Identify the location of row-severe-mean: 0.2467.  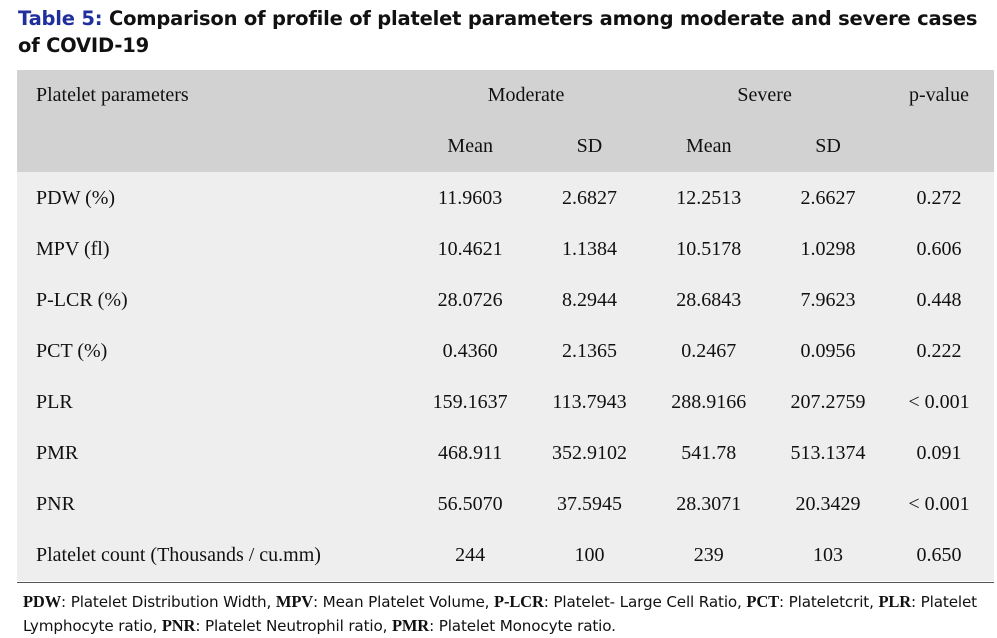
(709, 351).